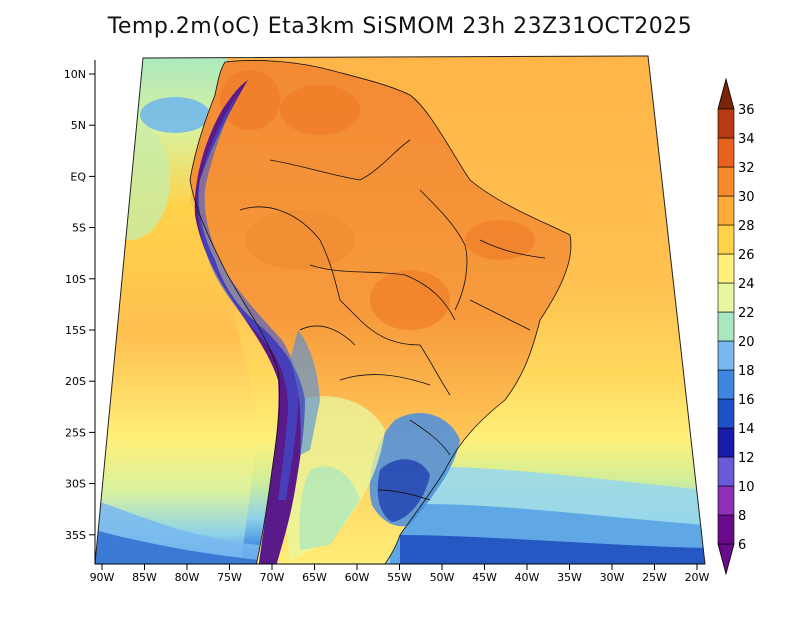 This screenshot has height=618, width=800. Describe the element at coordinates (229, 577) in the screenshot. I see `lon-tick-label: 75W` at that location.